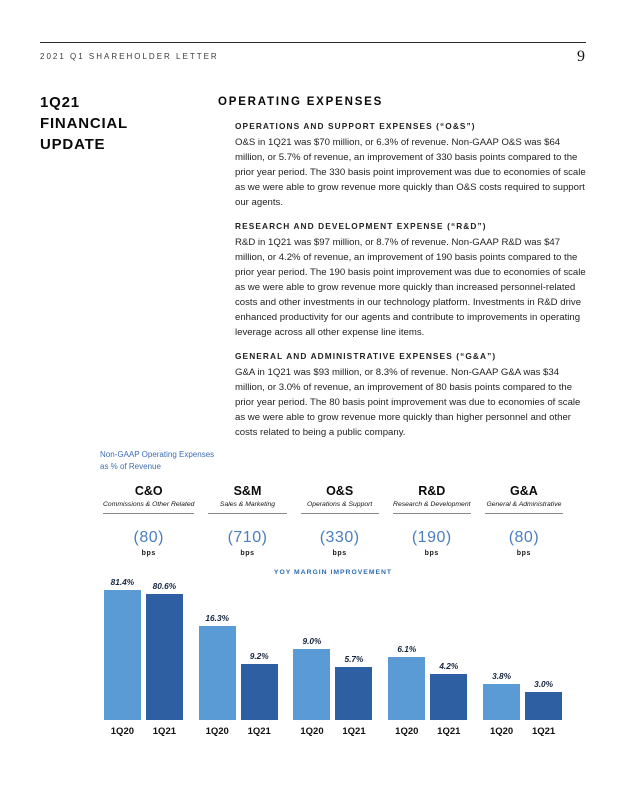 This screenshot has height=810, width=626. What do you see at coordinates (449, 666) in the screenshot?
I see `bar-value-label: 4.2%` at bounding box center [449, 666].